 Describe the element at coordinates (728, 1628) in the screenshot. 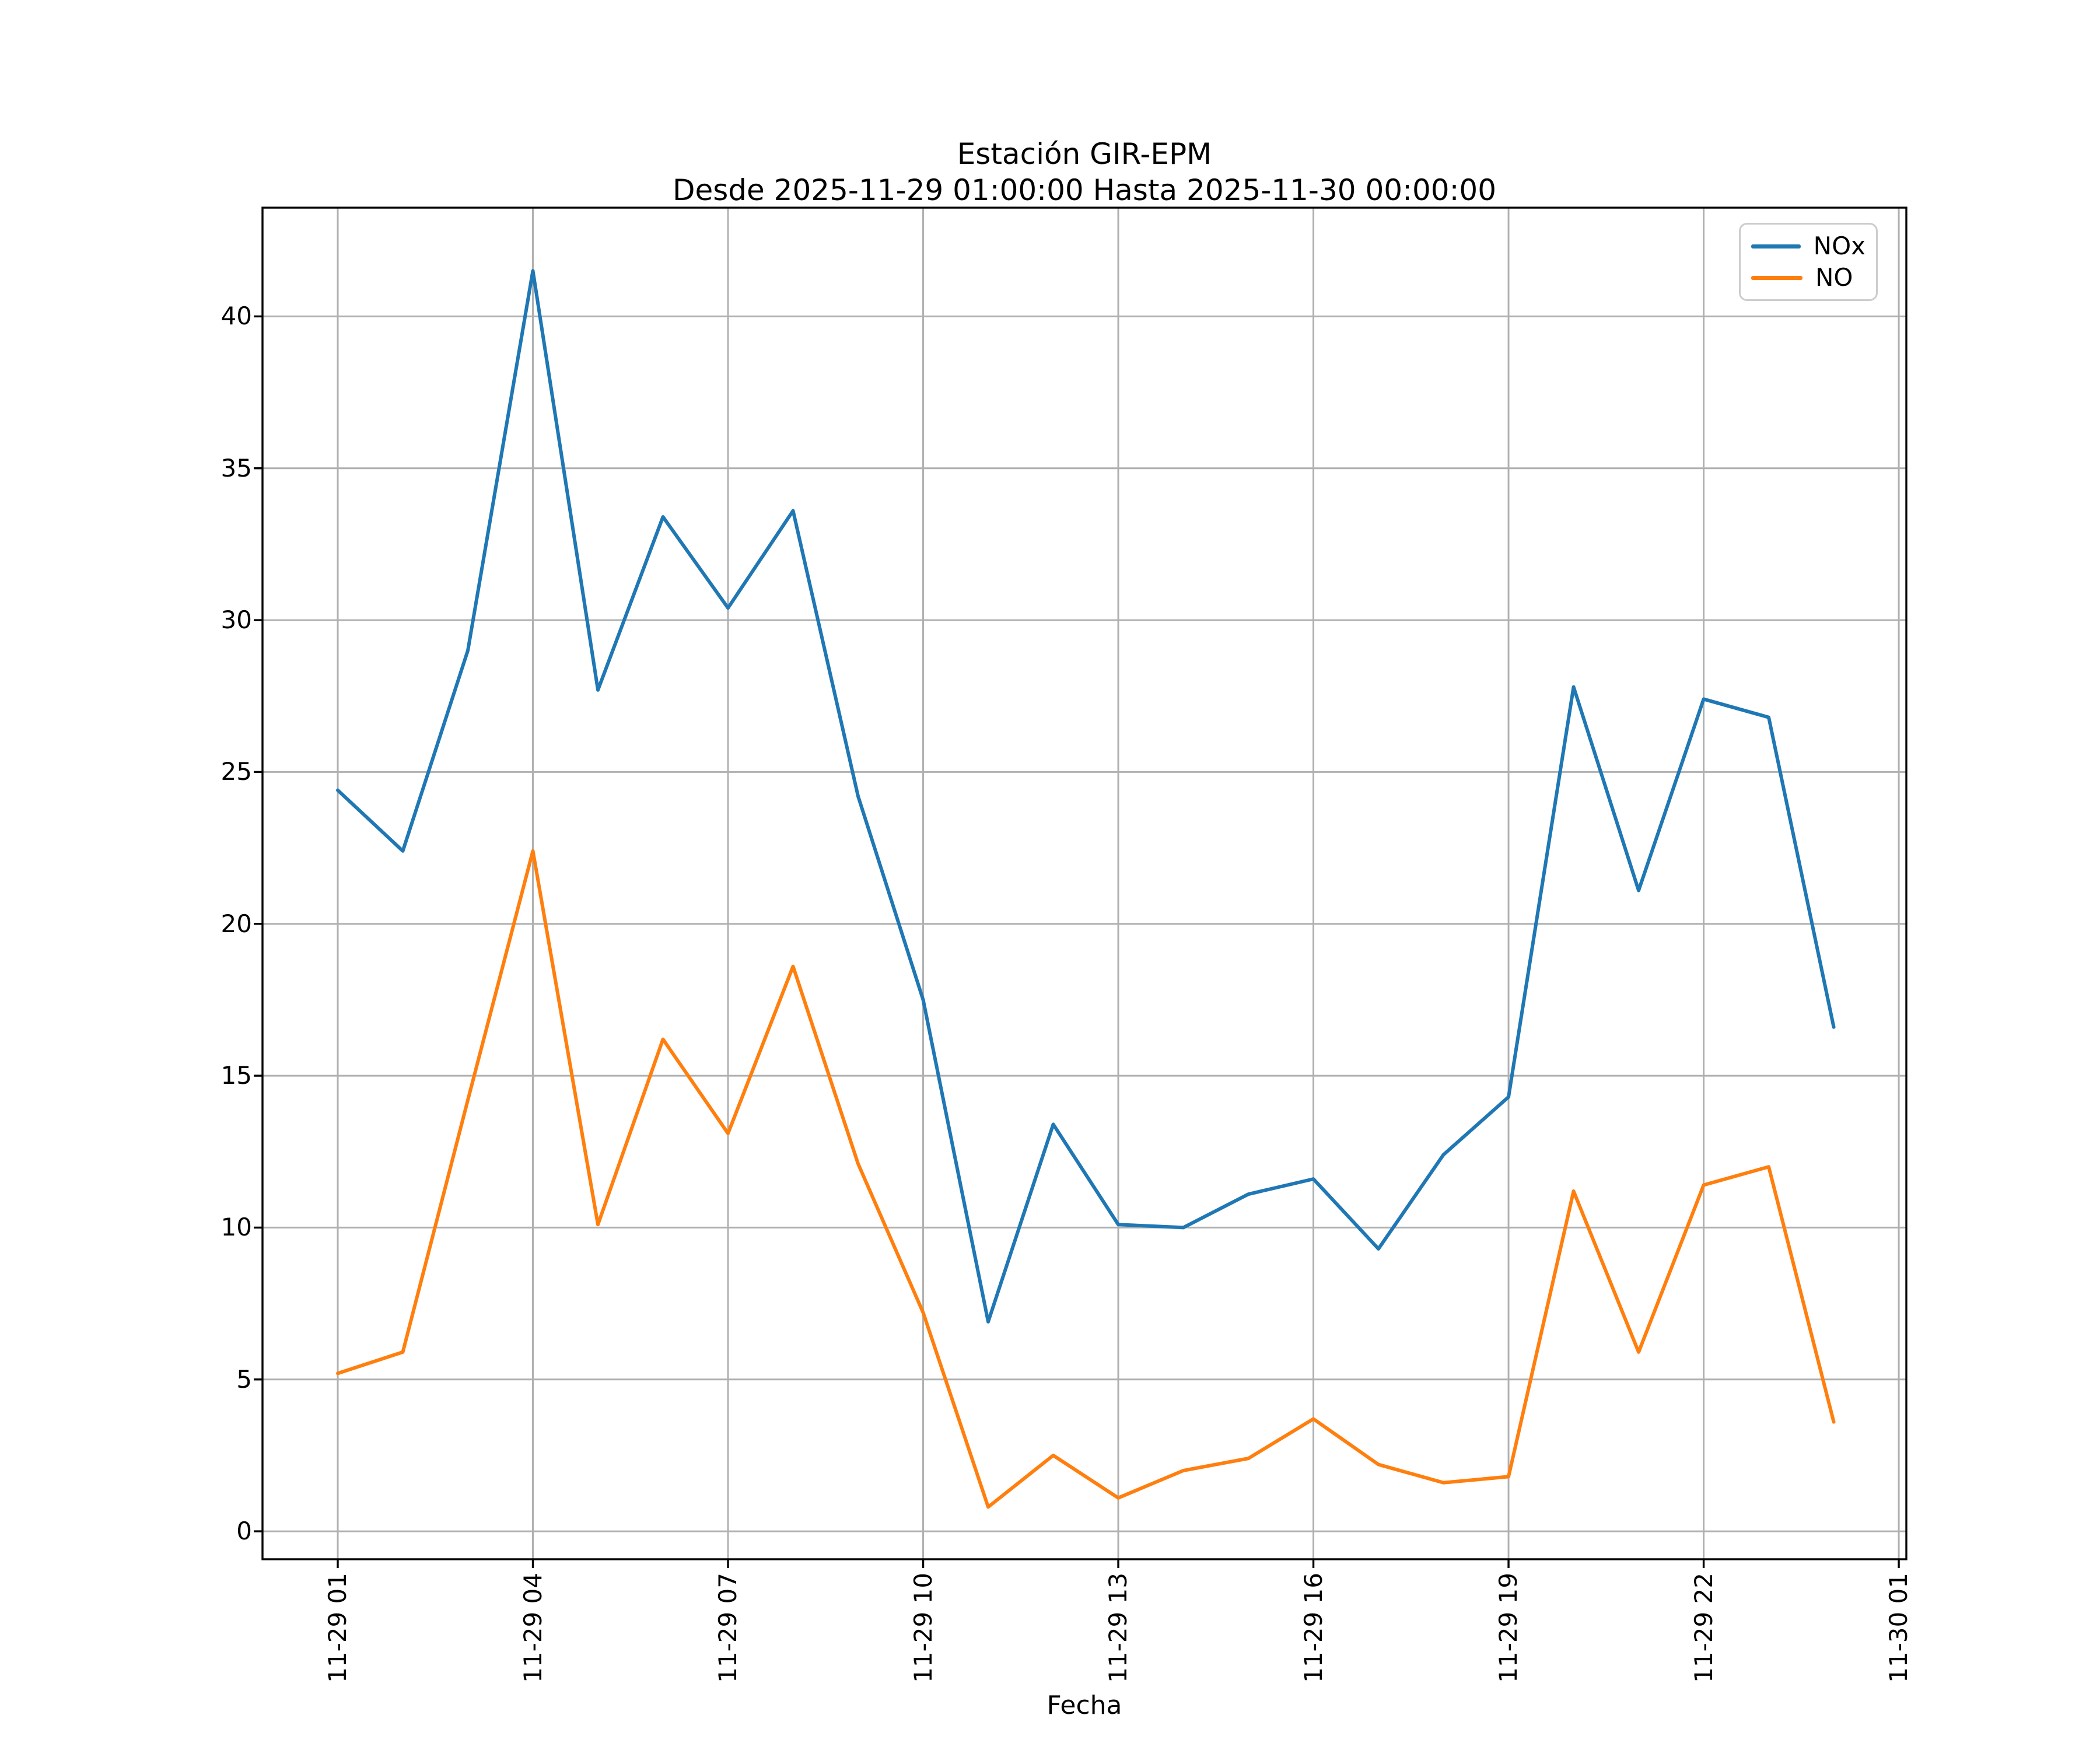

I see `x-tick-label: 11-29 07` at that location.